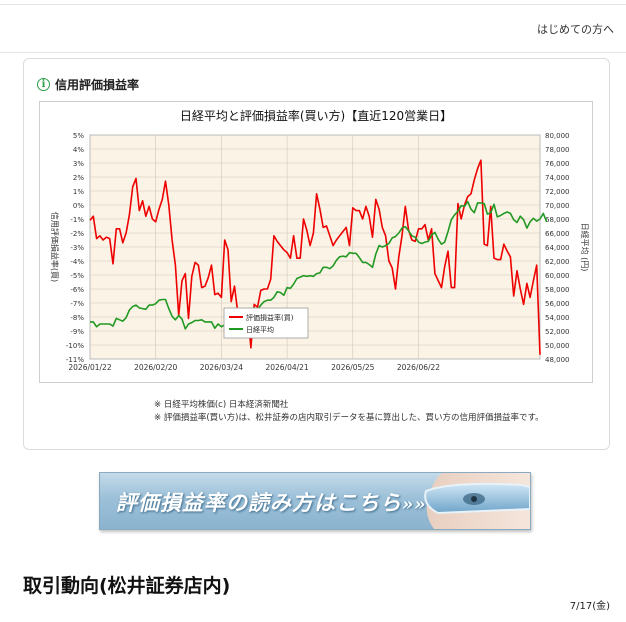  Describe the element at coordinates (77, 304) in the screenshot. I see `y-tick-label: -7%` at that location.